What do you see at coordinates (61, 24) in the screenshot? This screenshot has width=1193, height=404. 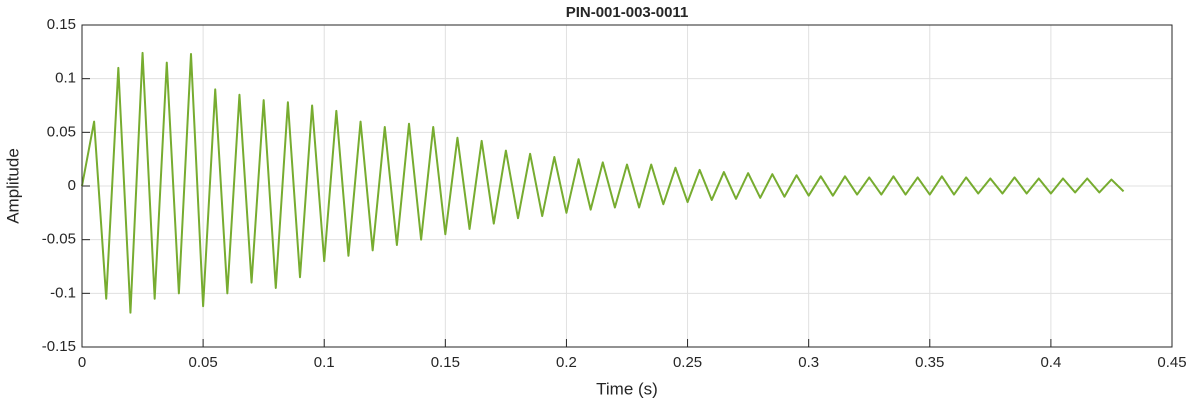 I see `y-tick-label: 0.15` at bounding box center [61, 24].